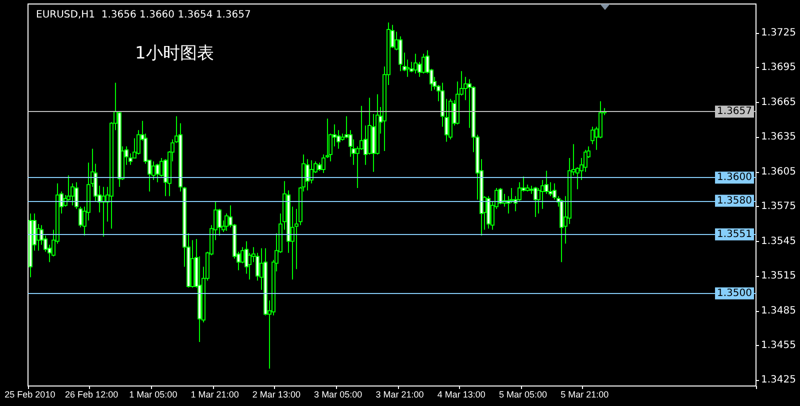 The width and height of the screenshot is (800, 406). What do you see at coordinates (778, 172) in the screenshot?
I see `y-tick-label: 1.3605` at bounding box center [778, 172].